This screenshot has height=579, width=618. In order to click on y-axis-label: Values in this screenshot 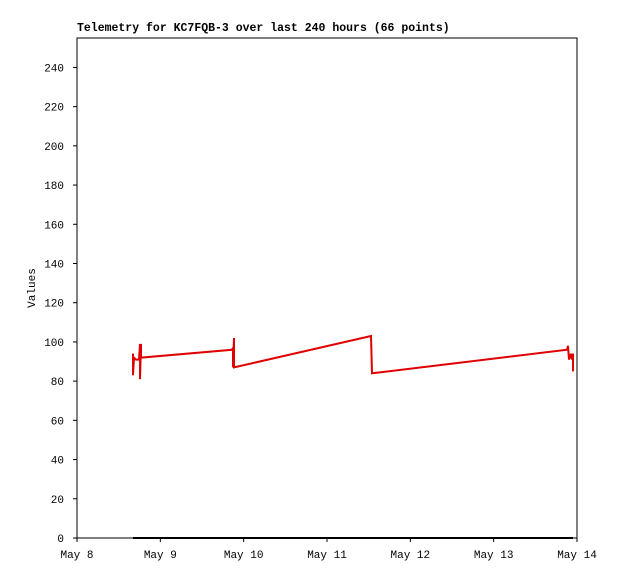, I will do `click(33, 288)`.